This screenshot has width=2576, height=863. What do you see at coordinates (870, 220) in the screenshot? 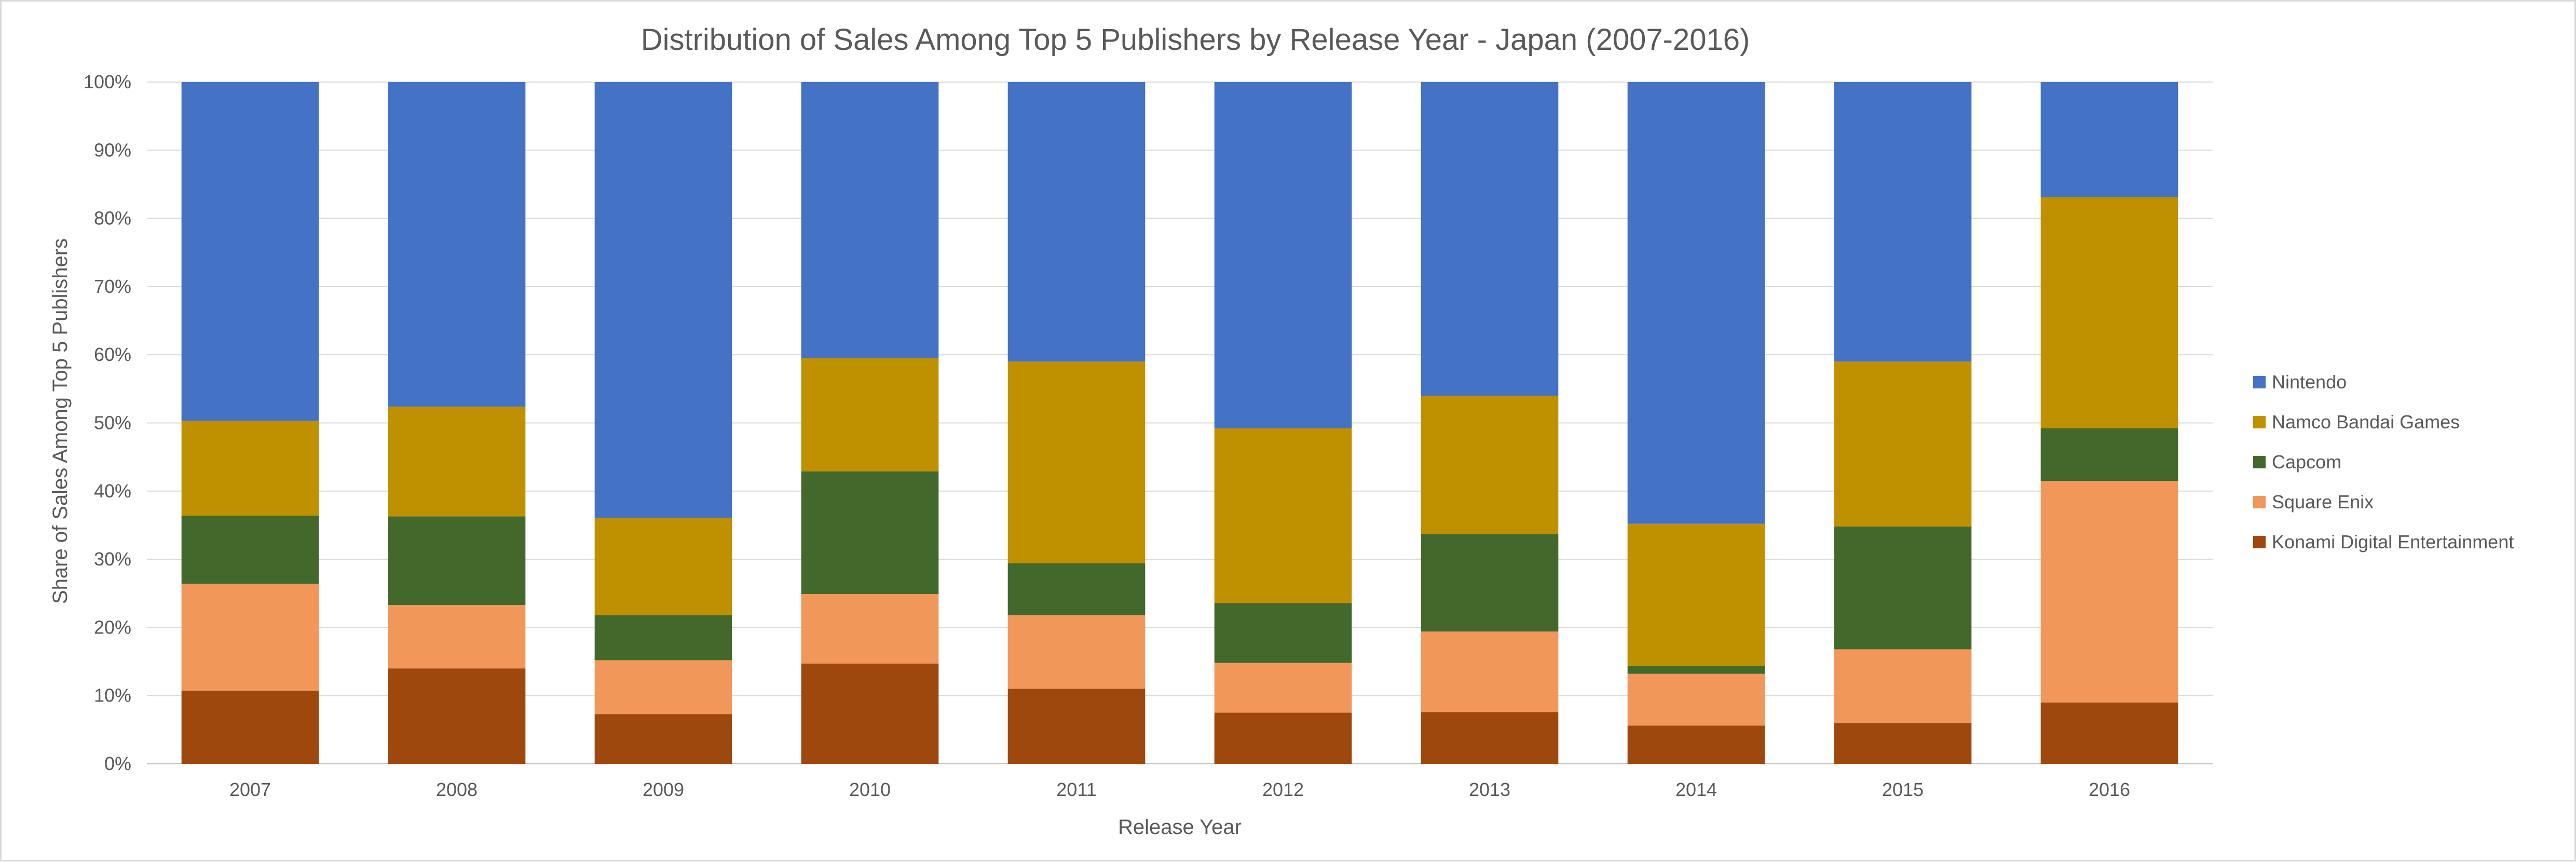
I see `bar-segment-2010-nintendo` at bounding box center [870, 220].